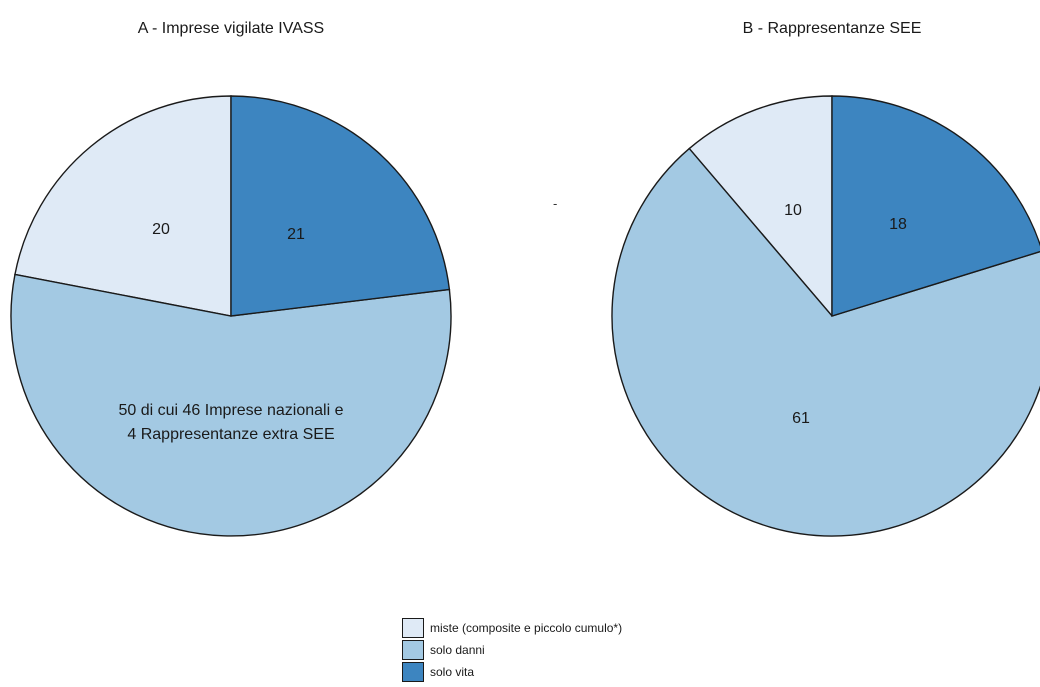 The height and width of the screenshot is (687, 1040). Describe the element at coordinates (123, 206) in the screenshot. I see `pie-a-slice-miste` at that location.